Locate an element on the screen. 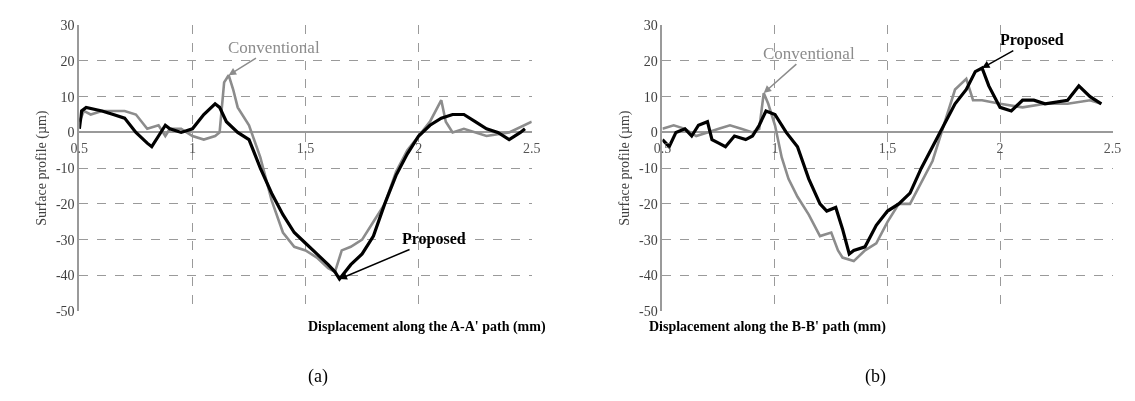  text: (a) is located at coordinates (318, 376).